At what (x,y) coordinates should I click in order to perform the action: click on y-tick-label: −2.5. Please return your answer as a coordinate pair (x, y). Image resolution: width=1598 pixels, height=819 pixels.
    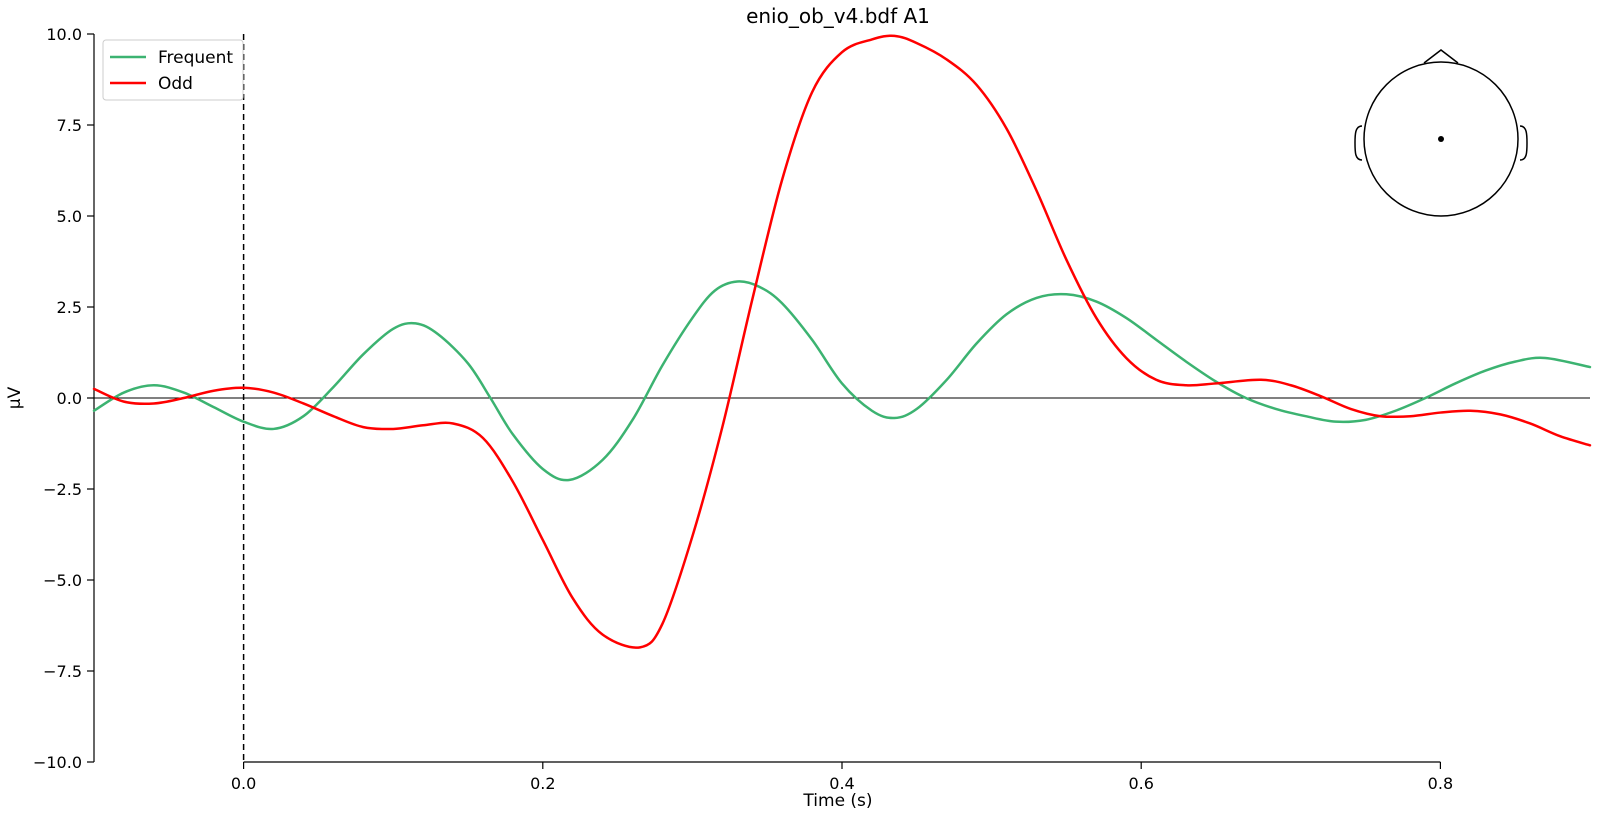
    Looking at the image, I should click on (62, 489).